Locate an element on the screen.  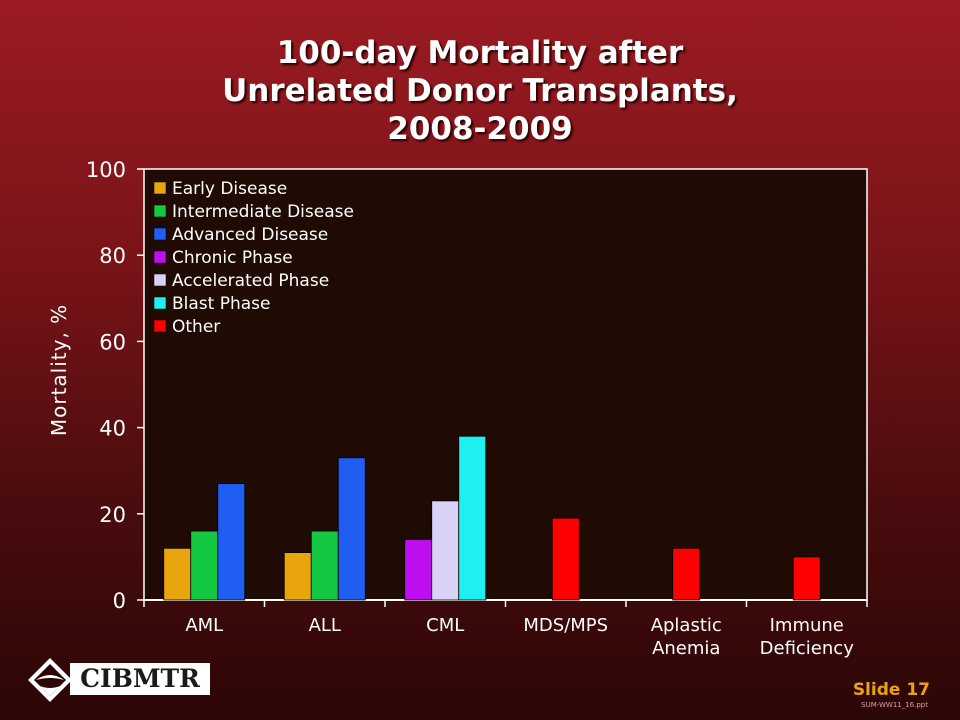
bar-aplastic-anemia-other is located at coordinates (686, 574).